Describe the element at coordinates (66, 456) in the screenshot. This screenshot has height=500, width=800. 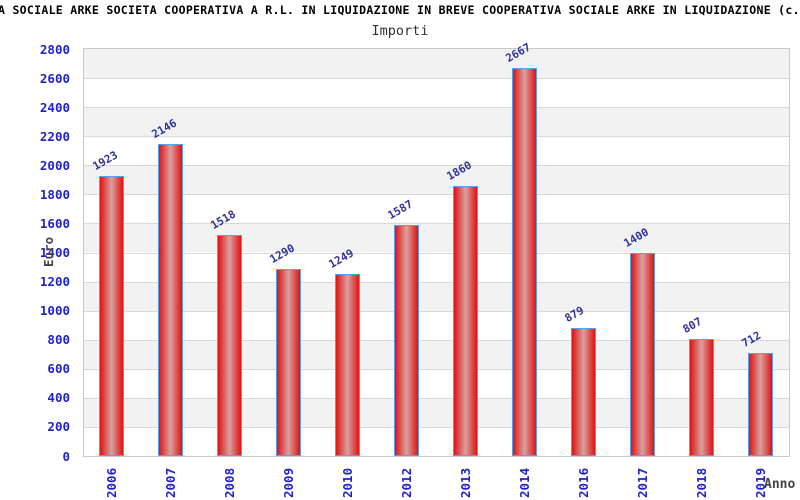
I see `y-tick-label: 0` at that location.